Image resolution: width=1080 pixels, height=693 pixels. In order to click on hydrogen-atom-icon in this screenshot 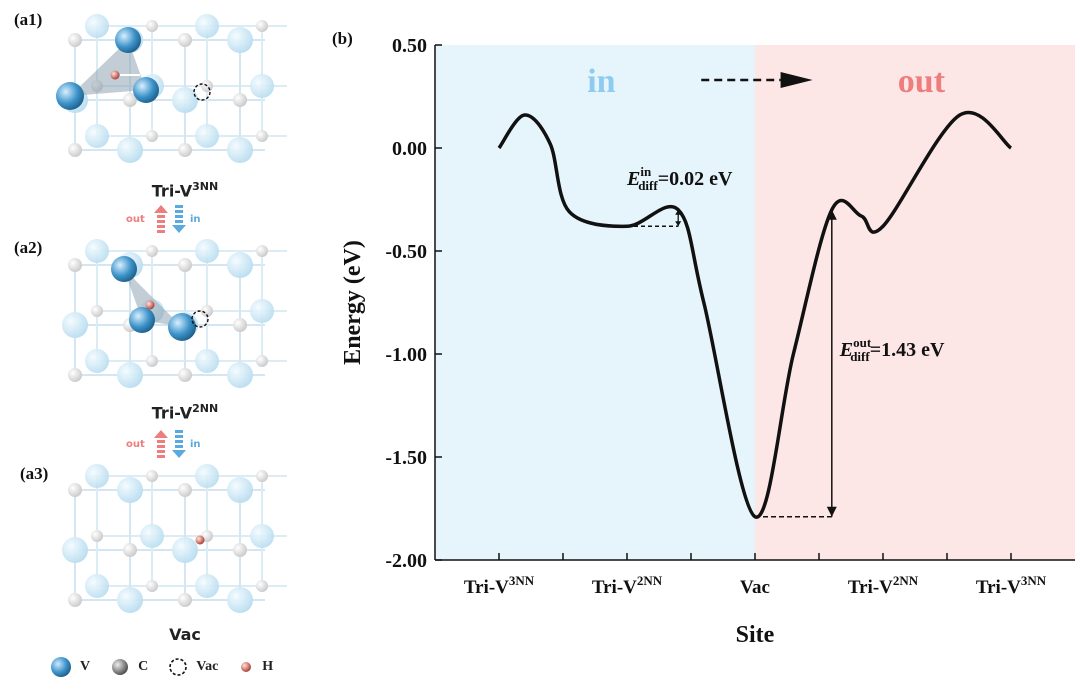, I will do `click(246, 667)`.